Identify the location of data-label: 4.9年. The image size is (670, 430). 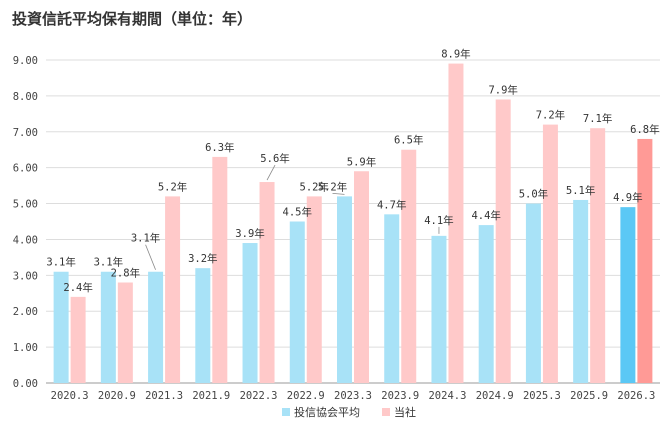
(627, 197).